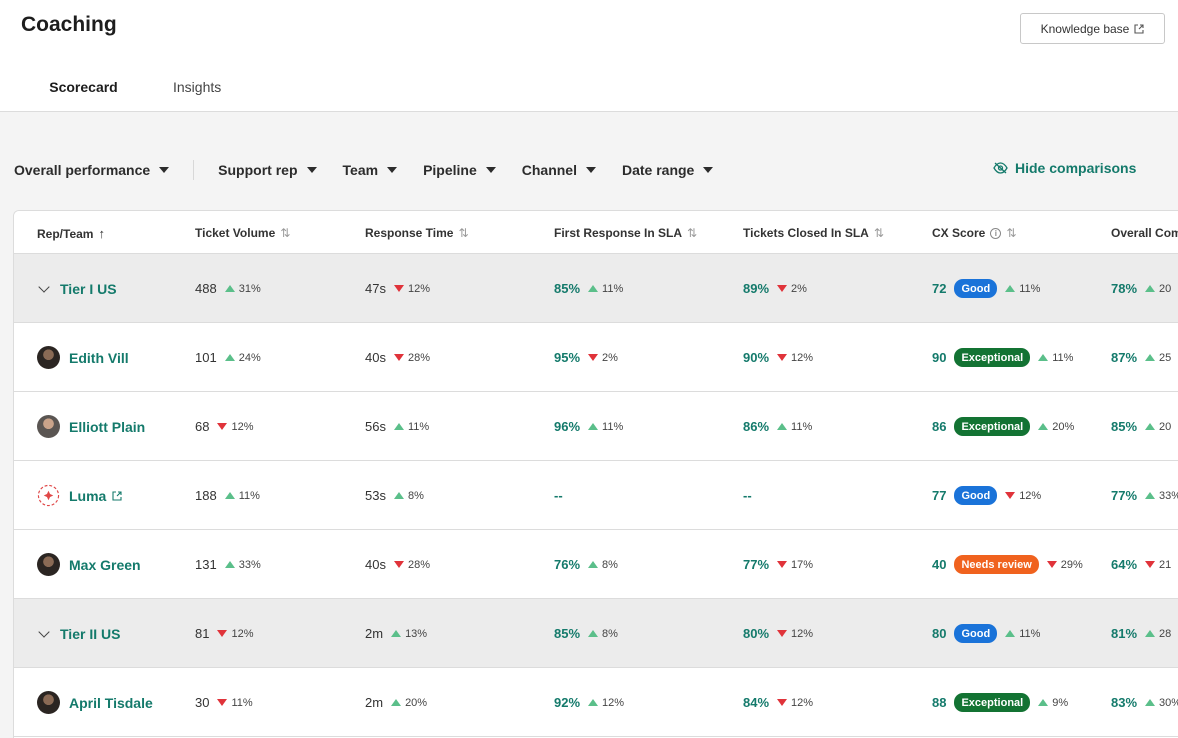 This screenshot has height=738, width=1178. I want to click on rep-name: April Tisdale, so click(111, 702).